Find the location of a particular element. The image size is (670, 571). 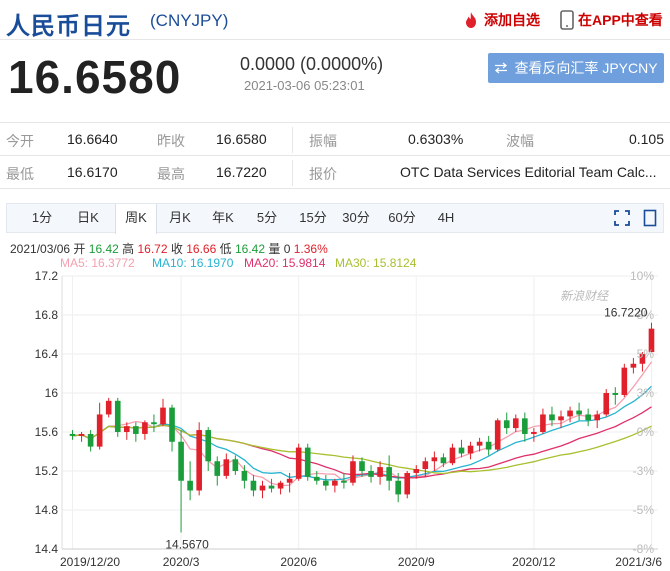

fullscreen-icon is located at coordinates (622, 218).